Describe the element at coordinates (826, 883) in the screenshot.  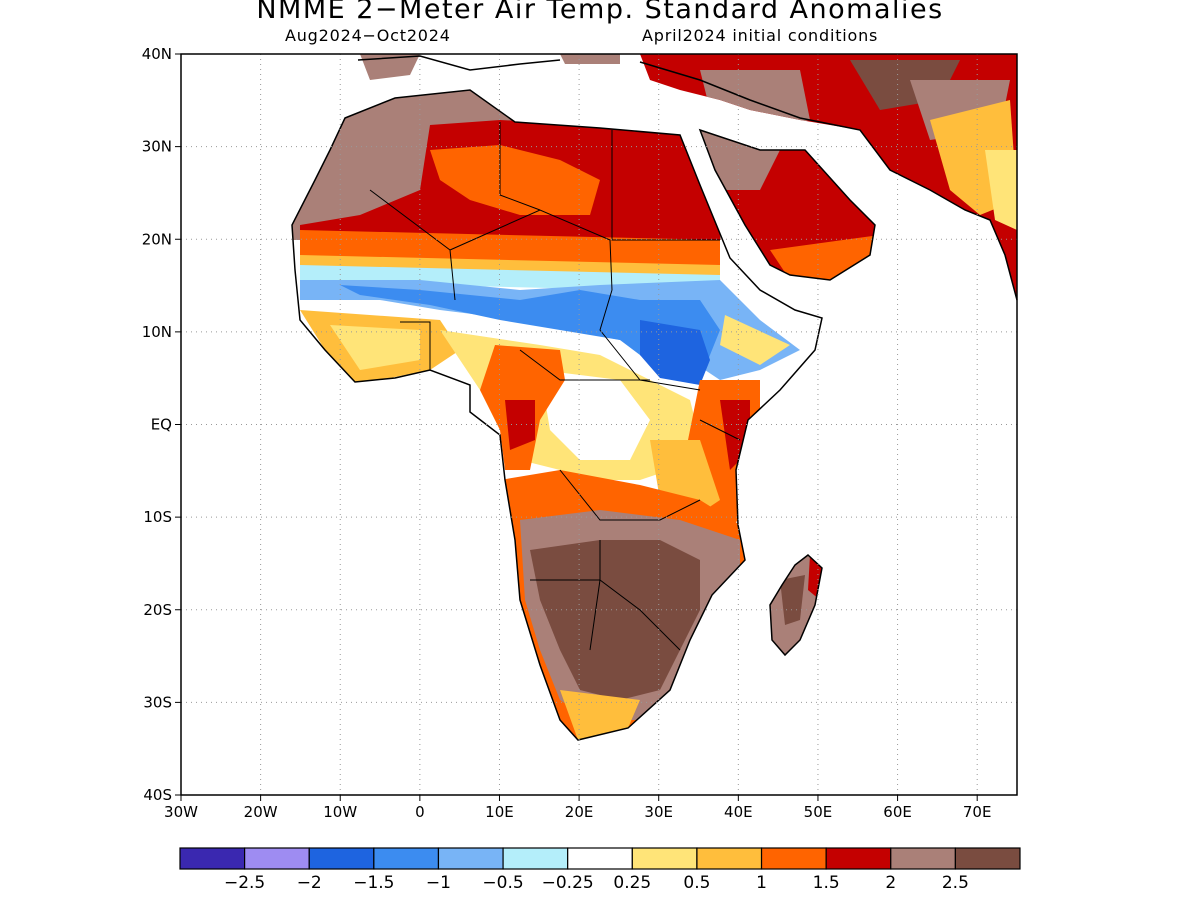
I see `colorbar-label: 1.5` at that location.